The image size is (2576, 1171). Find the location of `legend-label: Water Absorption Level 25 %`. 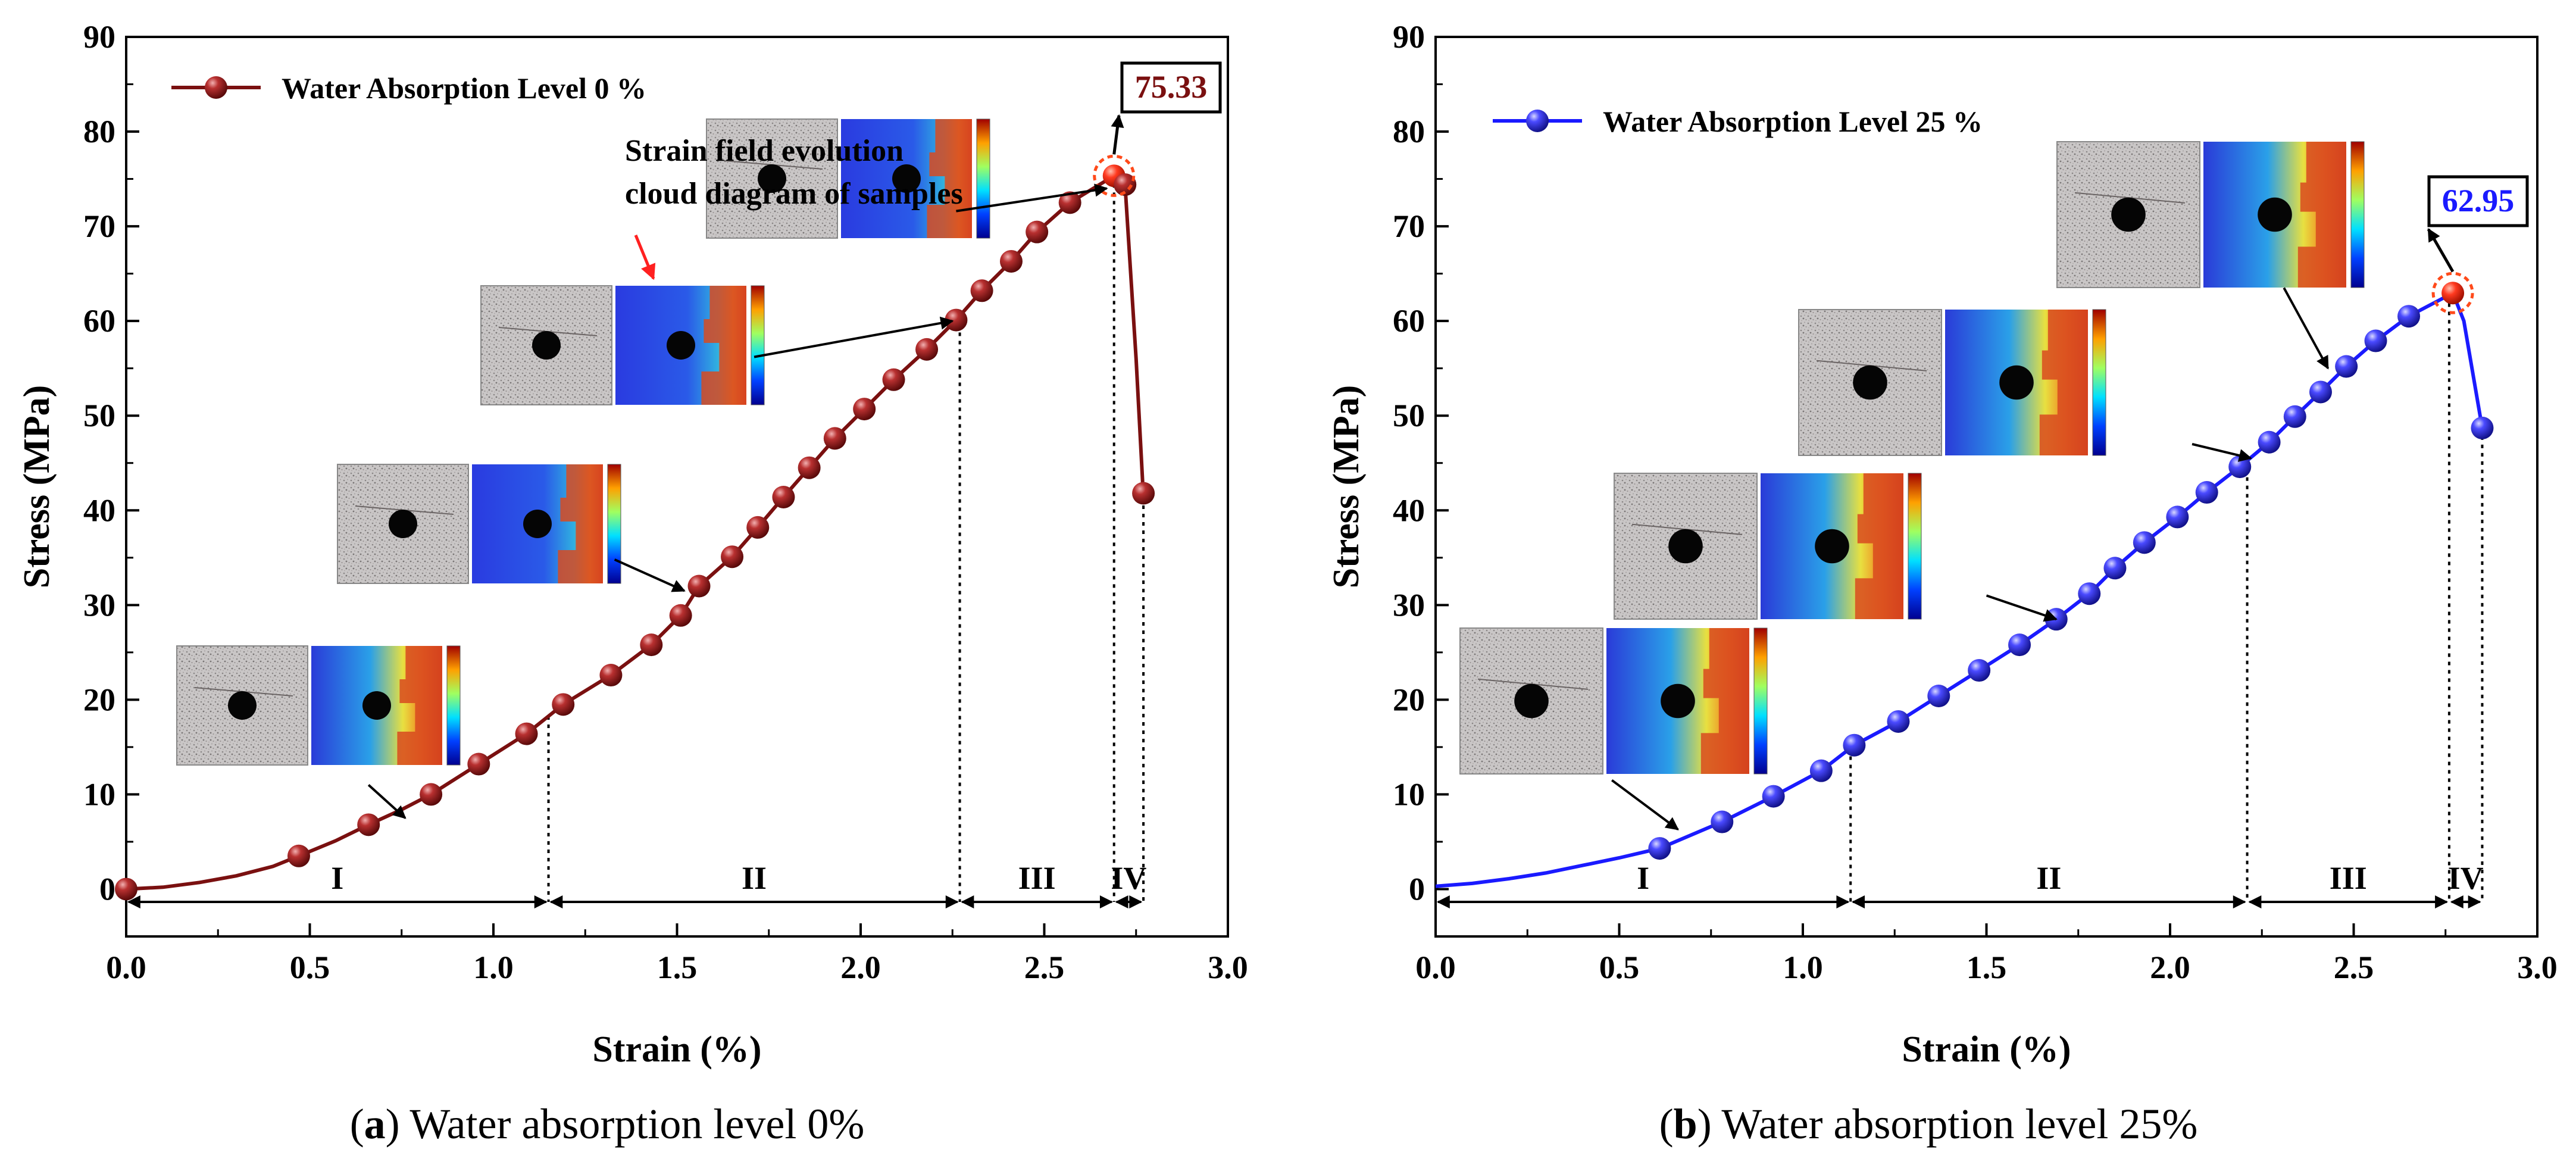

legend-label: Water Absorption Level 25 % is located at coordinates (1793, 122).